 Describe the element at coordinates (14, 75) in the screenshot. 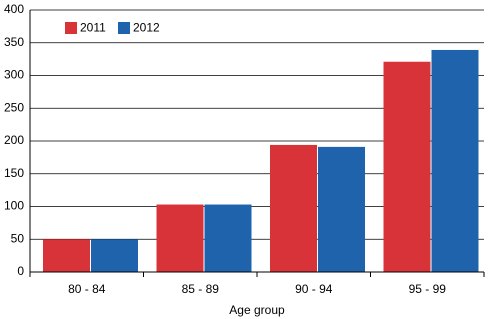

I see `y-tick-label: 300` at that location.